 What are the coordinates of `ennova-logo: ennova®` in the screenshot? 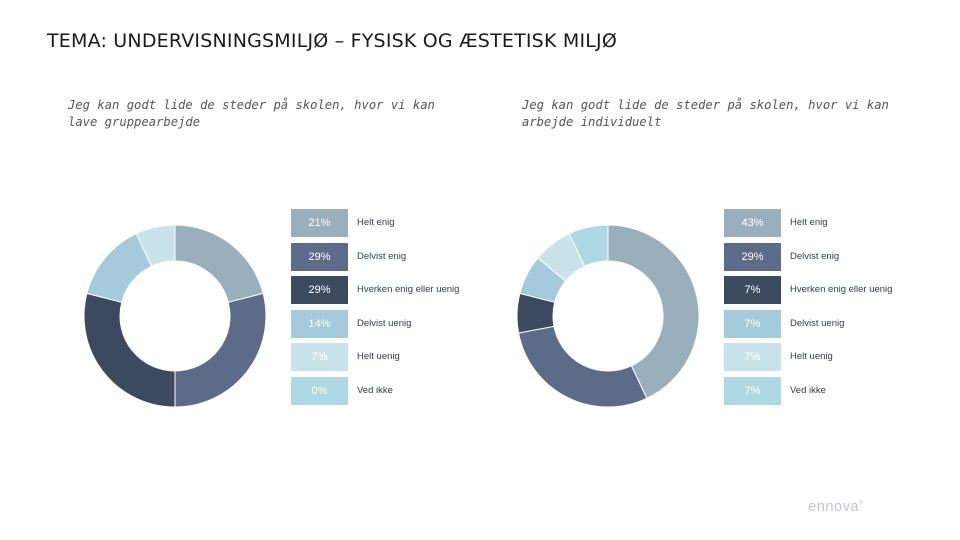 It's located at (836, 506).